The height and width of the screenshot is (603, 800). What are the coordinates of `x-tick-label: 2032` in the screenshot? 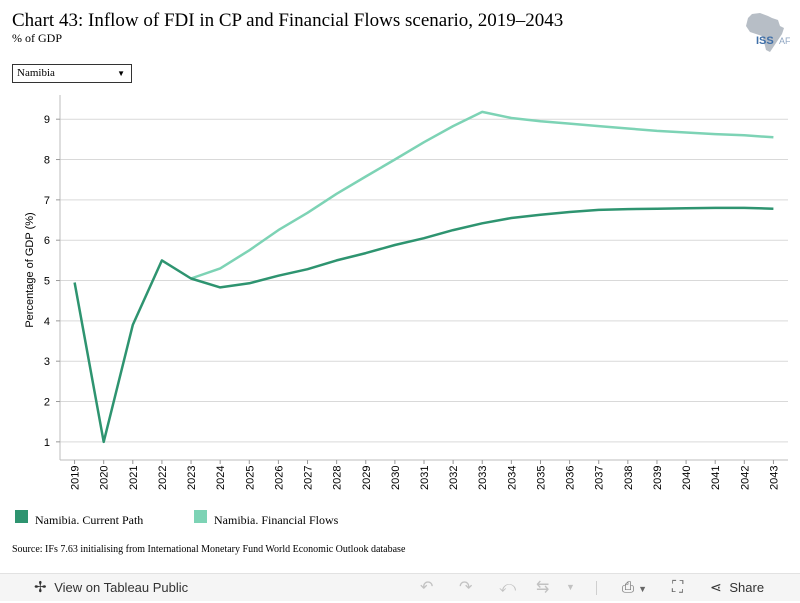 It's located at (454, 478).